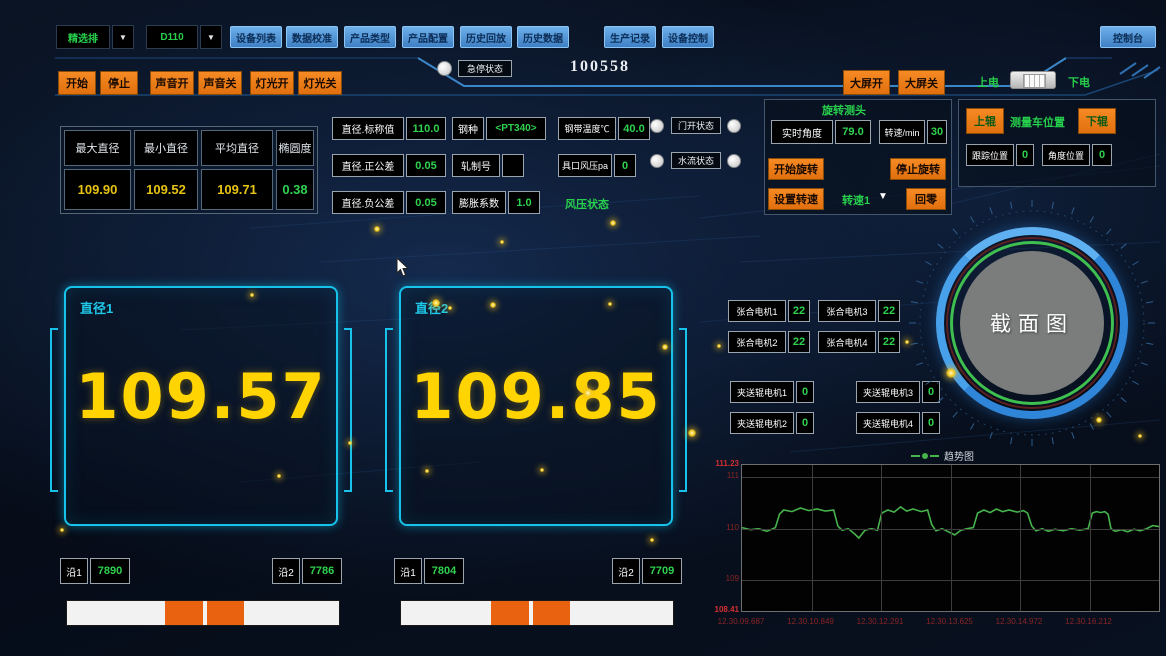 The height and width of the screenshot is (656, 1166). What do you see at coordinates (428, 37) in the screenshot?
I see `product-config-button: 产品配置` at bounding box center [428, 37].